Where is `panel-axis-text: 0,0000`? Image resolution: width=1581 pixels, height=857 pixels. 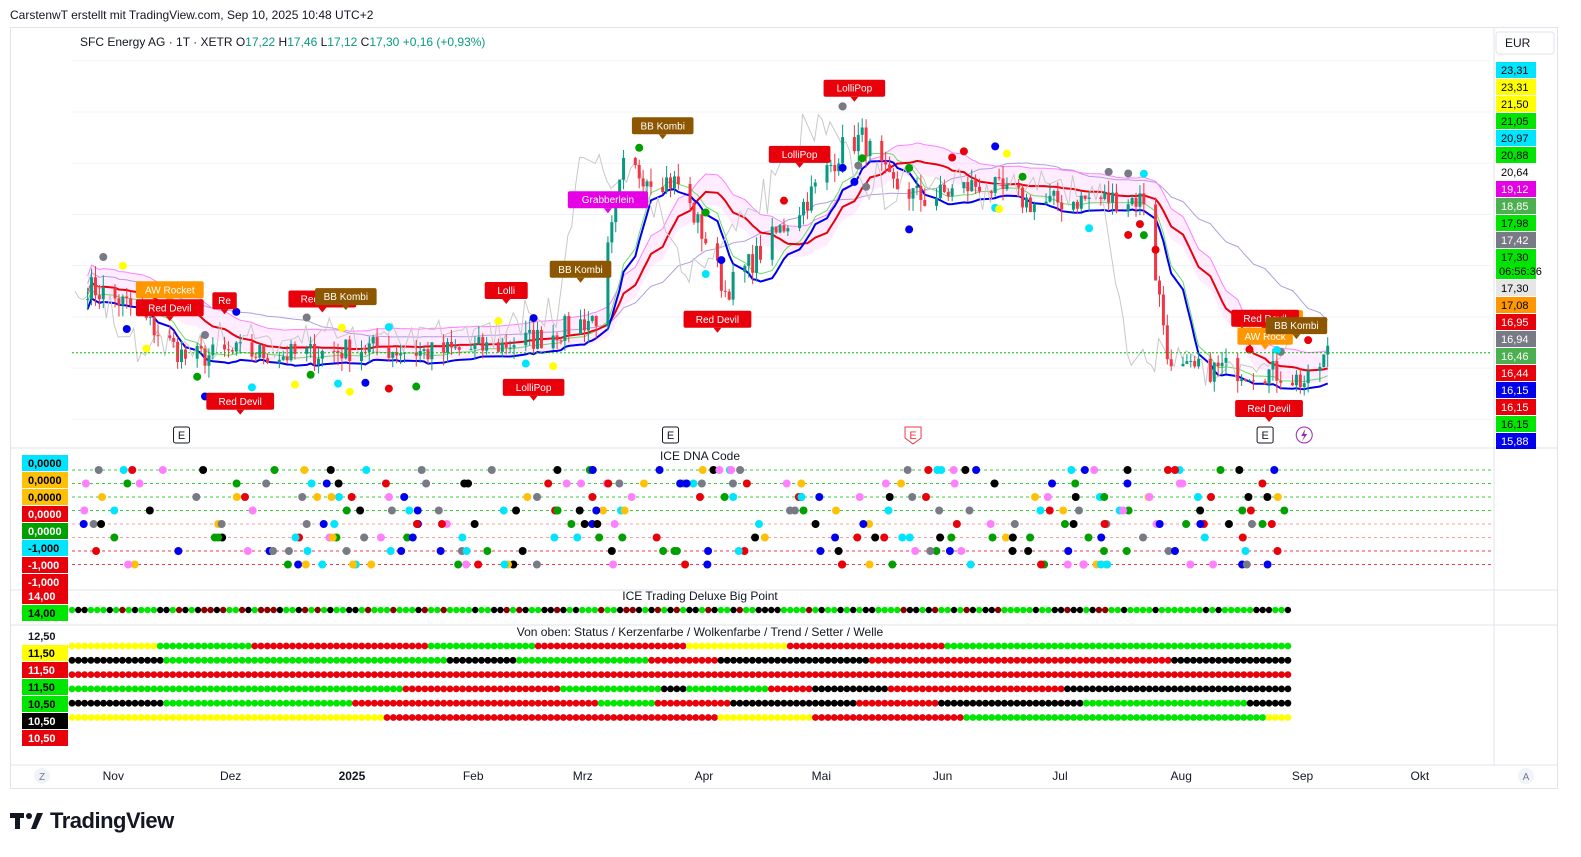 panel-axis-text: 0,0000 is located at coordinates (45, 515).